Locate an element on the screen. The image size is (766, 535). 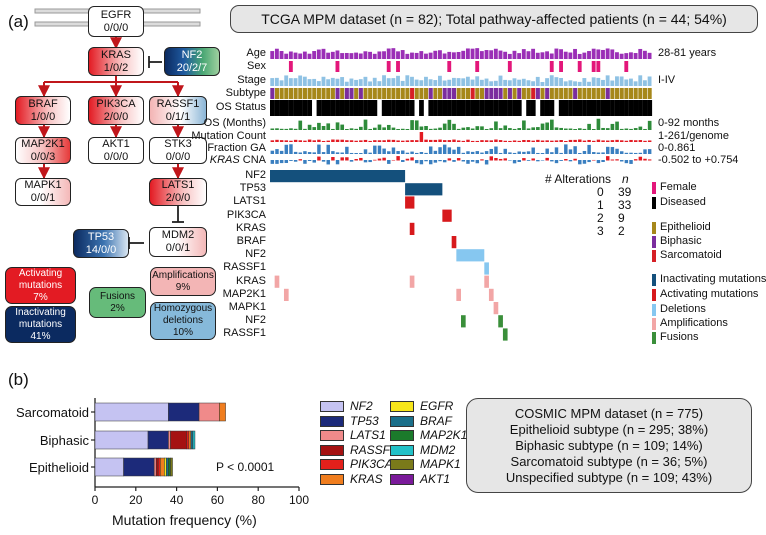
node-lats1-name: LATS1 is located at coordinates (178, 185).